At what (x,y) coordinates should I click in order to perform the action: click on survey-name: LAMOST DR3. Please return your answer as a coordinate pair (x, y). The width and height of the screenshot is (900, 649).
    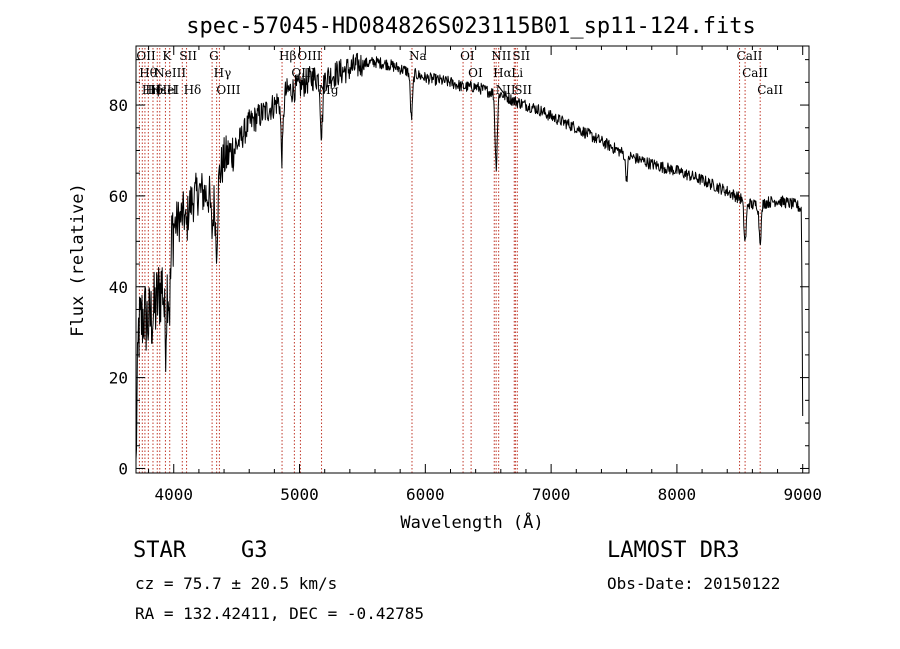
    Looking at the image, I should click on (673, 550).